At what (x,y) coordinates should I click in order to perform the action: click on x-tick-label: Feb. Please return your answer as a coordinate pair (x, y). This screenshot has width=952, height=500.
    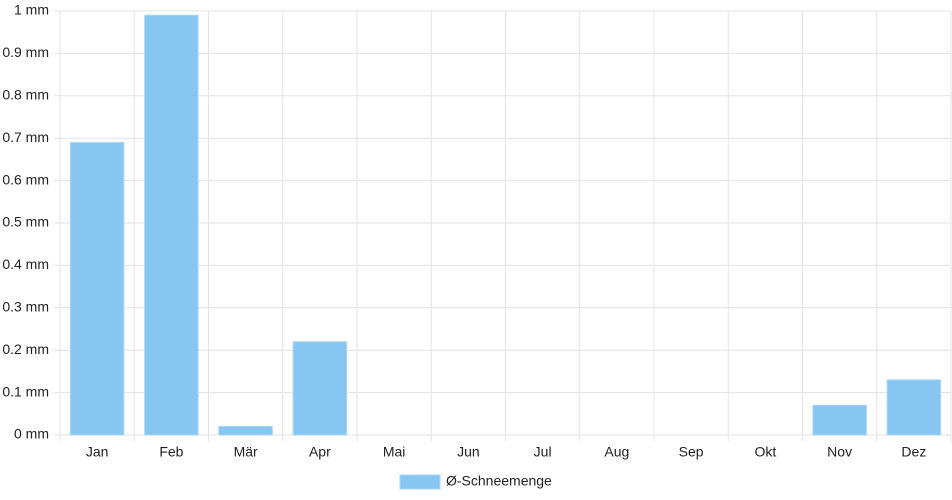
    Looking at the image, I should click on (171, 452).